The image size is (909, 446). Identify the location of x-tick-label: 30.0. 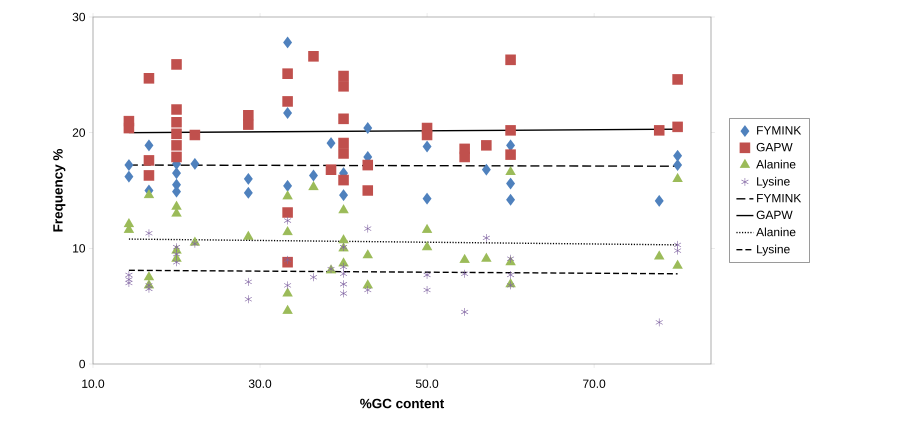
(260, 383).